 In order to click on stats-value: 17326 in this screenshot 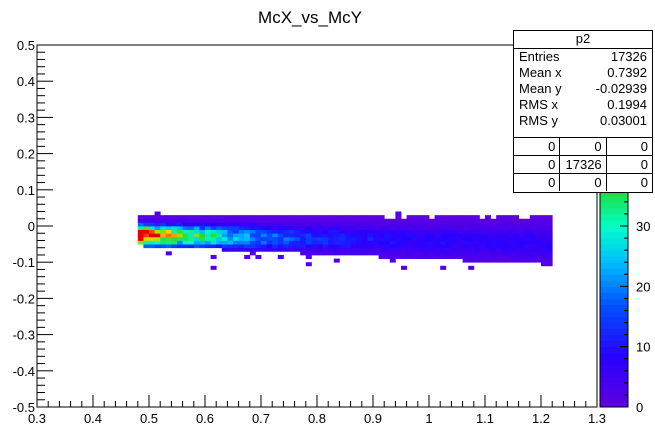, I will do `click(628, 56)`.